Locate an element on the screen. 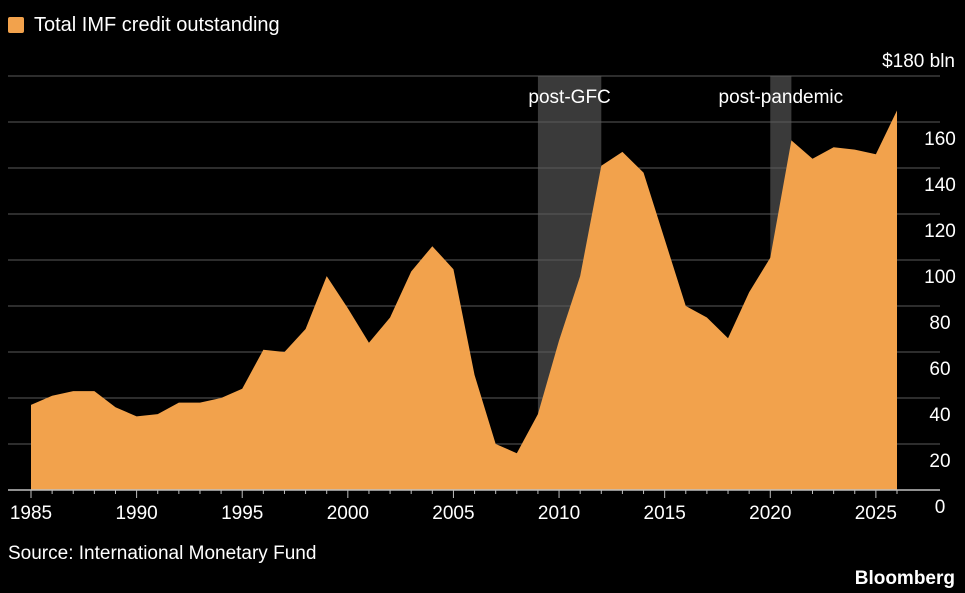  x-tick-label-1990: 1990 is located at coordinates (136, 513).